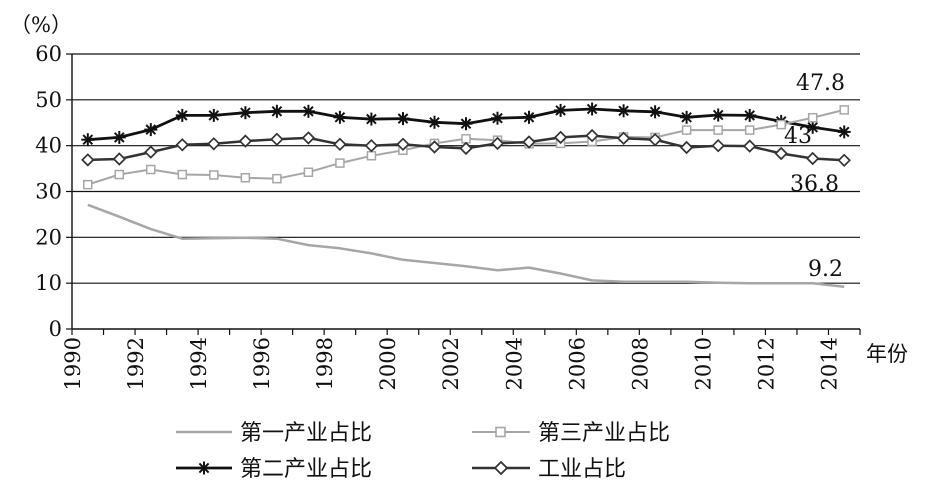  Describe the element at coordinates (371, 145) in the screenshot. I see `point-s3-1999` at that location.